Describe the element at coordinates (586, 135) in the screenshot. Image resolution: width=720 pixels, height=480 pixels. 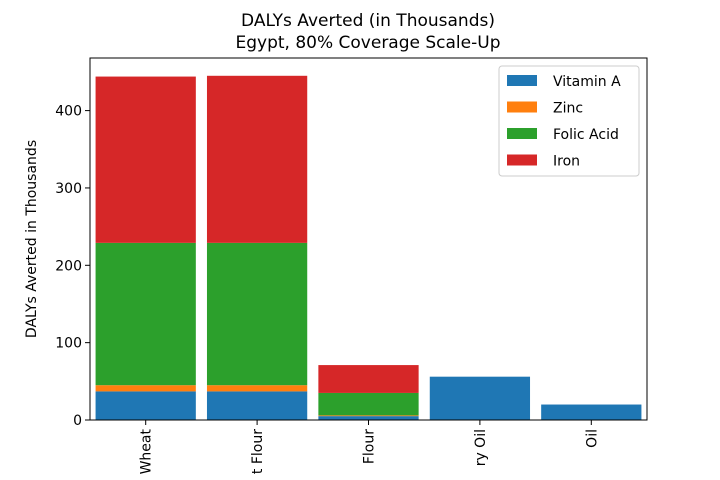
I see `legend-label: Folic Acid` at that location.